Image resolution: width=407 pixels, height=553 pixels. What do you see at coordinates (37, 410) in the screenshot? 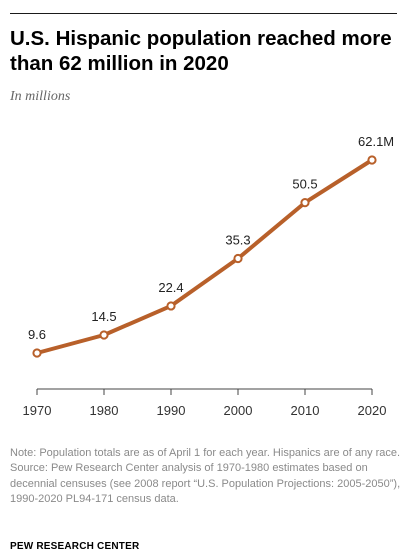
I see `x-tick-label: 1970` at bounding box center [37, 410].